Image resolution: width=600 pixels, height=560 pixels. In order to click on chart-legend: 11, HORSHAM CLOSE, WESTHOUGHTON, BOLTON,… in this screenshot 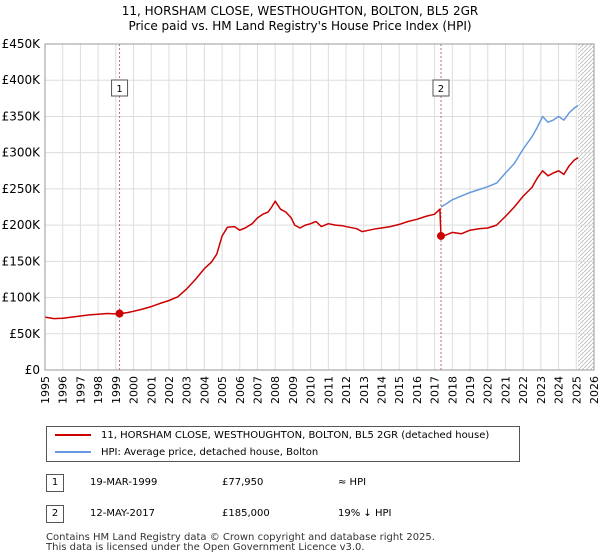, I will do `click(283, 444)`.